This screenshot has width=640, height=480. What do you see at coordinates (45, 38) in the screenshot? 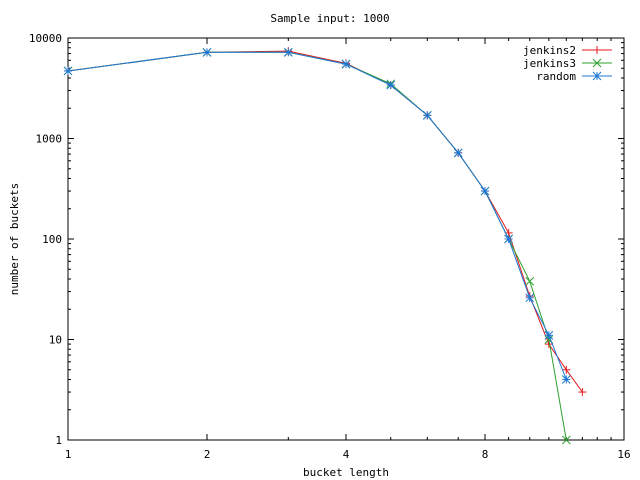
I see `y-tick-label: 10000` at bounding box center [45, 38].